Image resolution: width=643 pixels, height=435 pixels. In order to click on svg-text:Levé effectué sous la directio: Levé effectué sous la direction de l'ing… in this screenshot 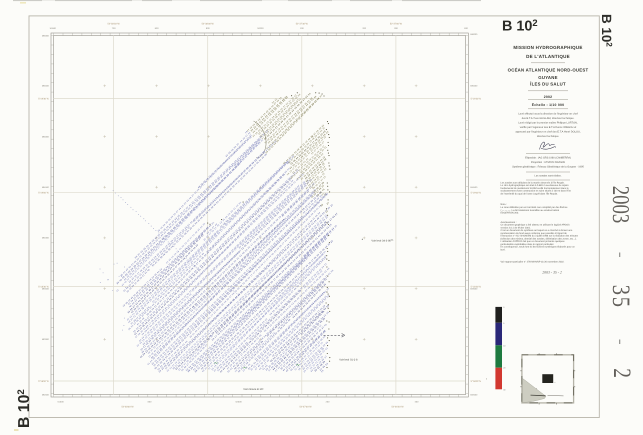, I will do `click(547, 113)`.